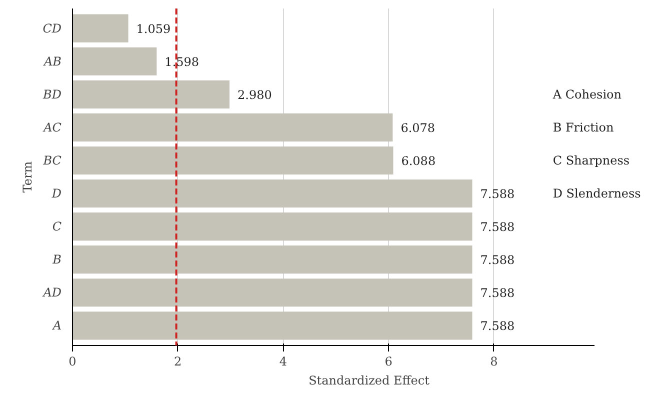  I want to click on x-tick-label: 4, so click(283, 361).